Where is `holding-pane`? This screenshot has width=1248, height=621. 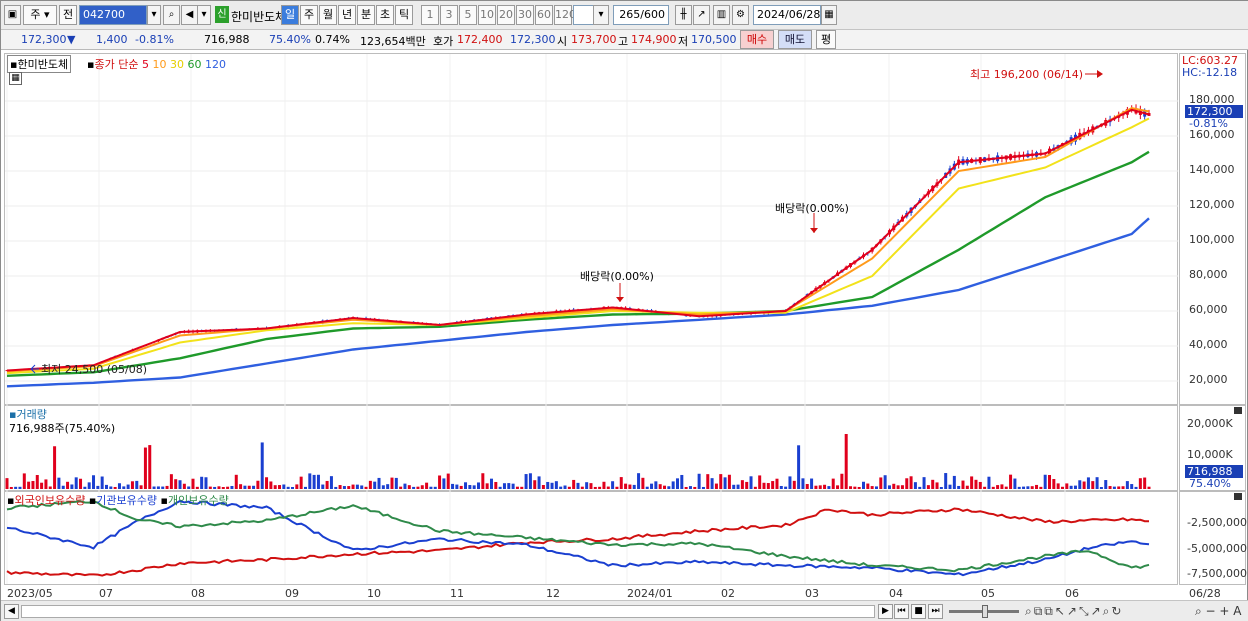 holding-pane is located at coordinates (591, 538).